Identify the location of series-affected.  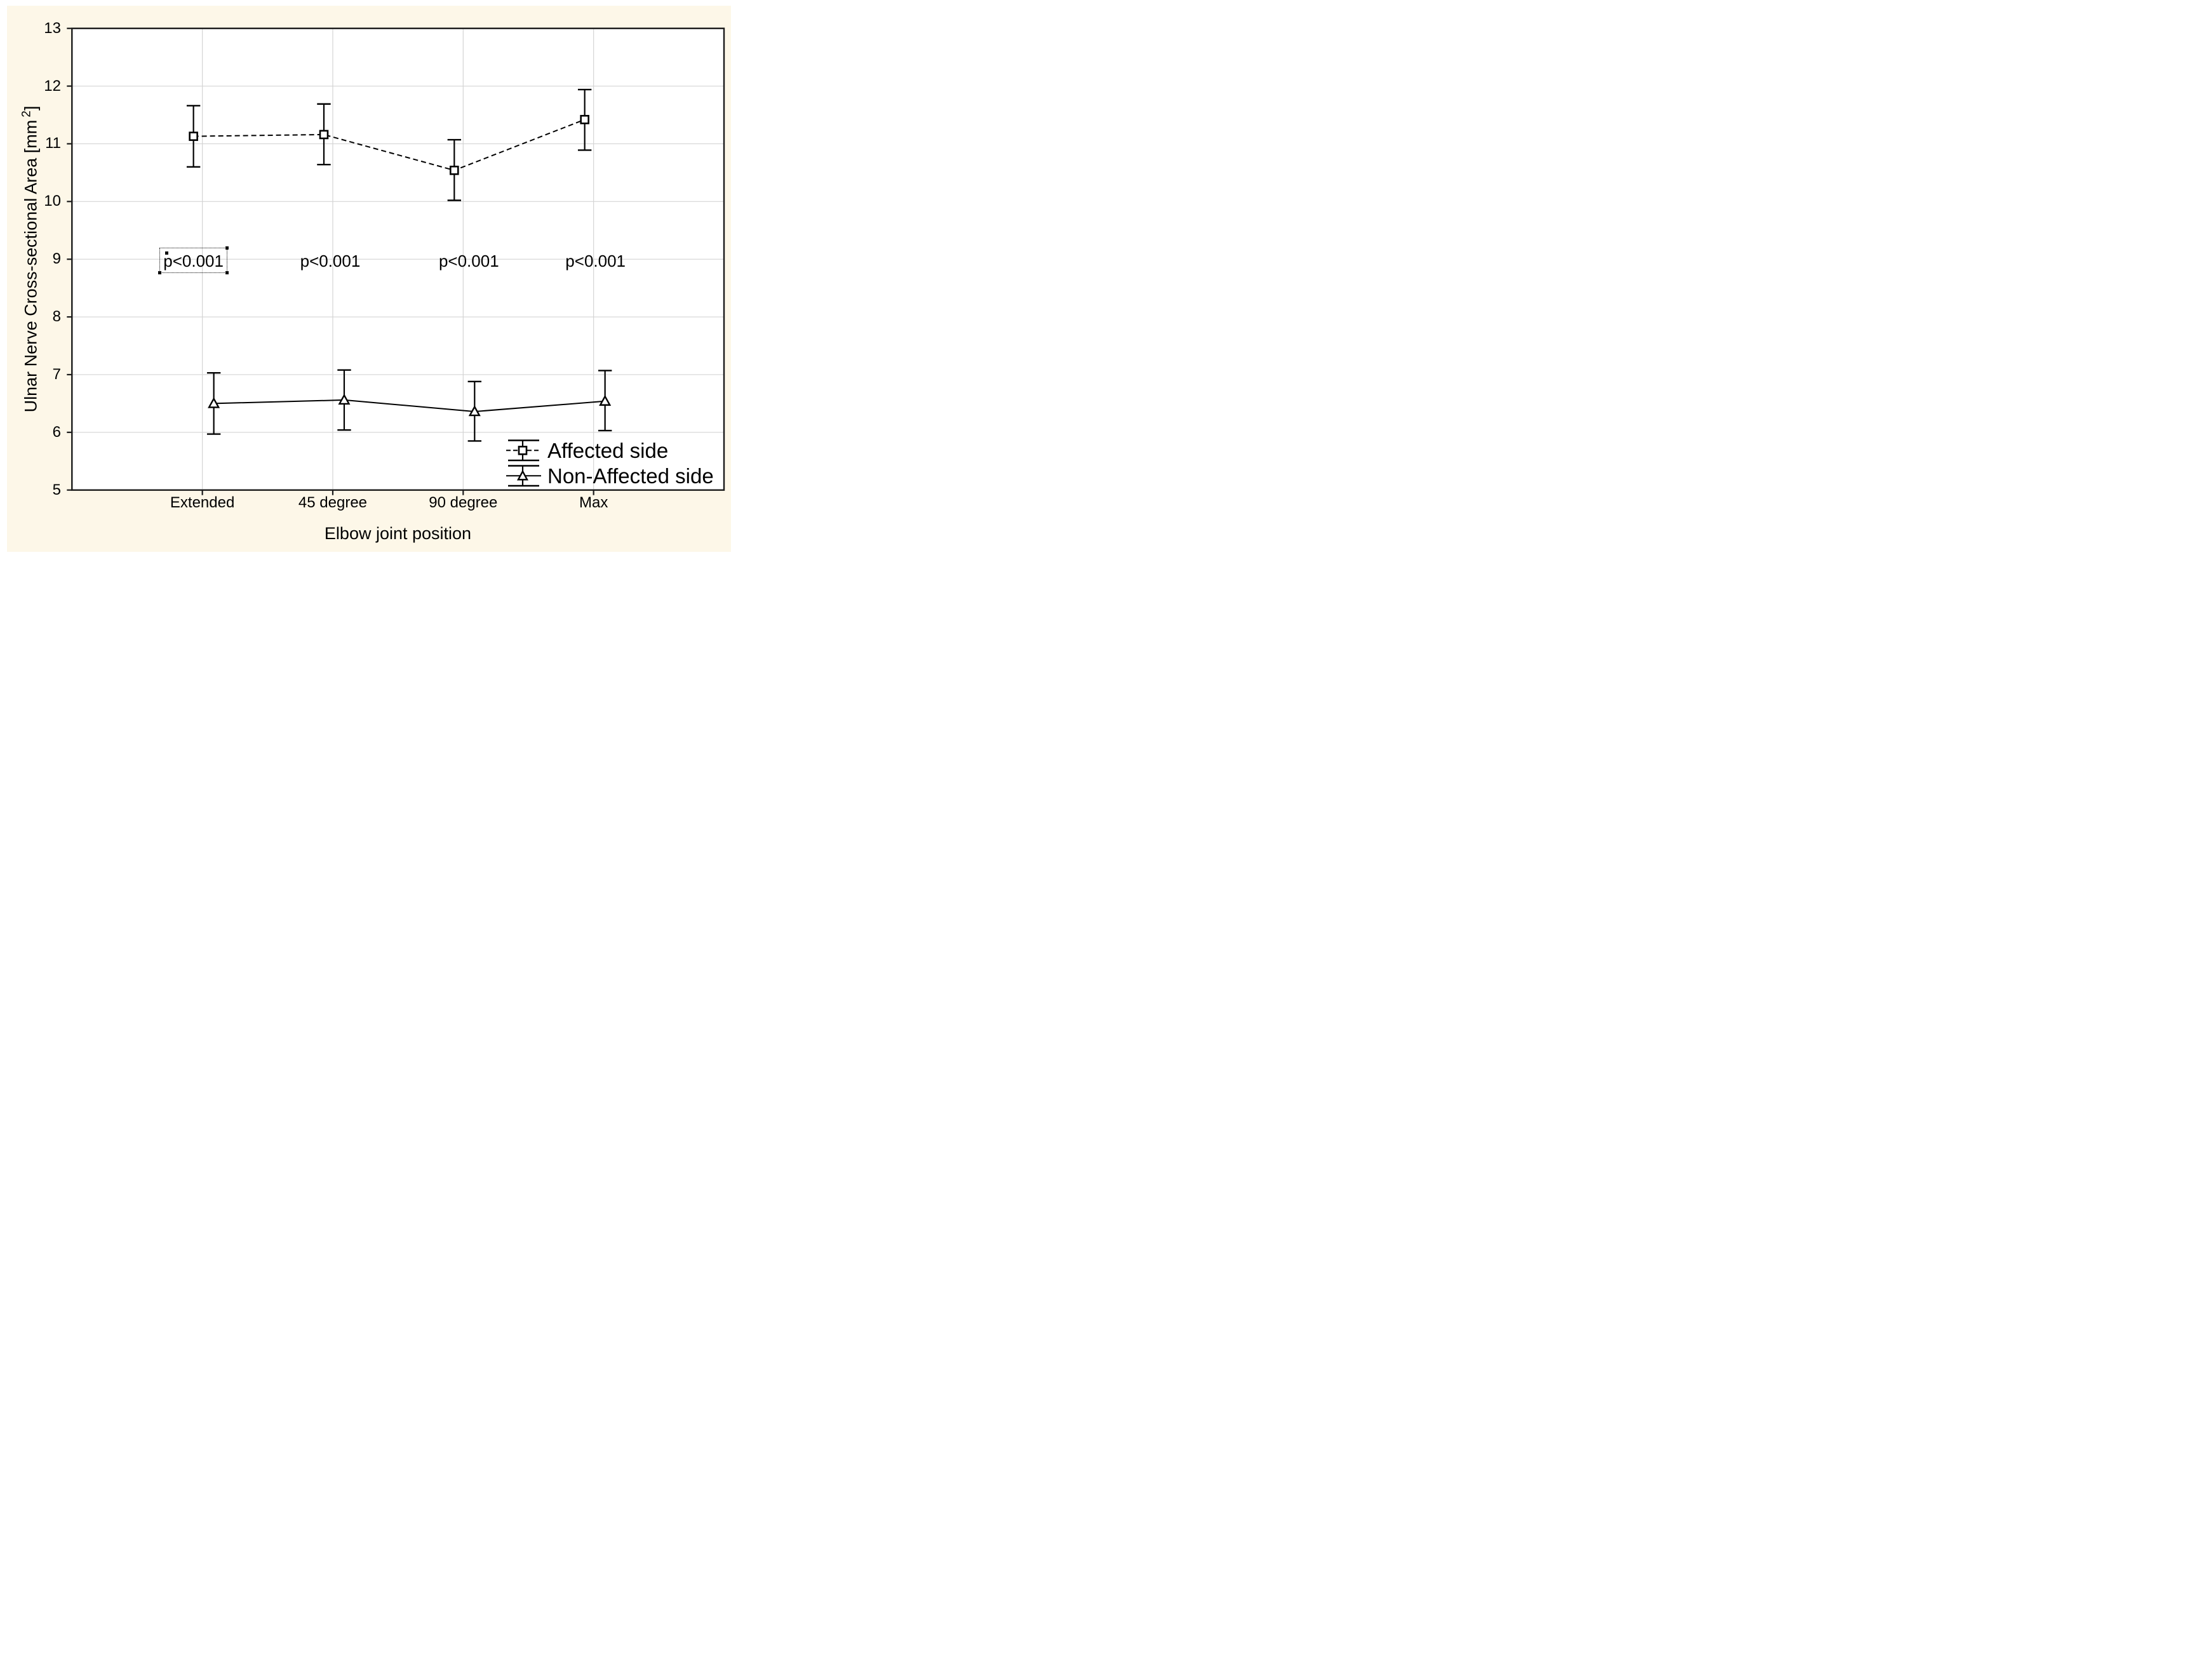
(389, 144).